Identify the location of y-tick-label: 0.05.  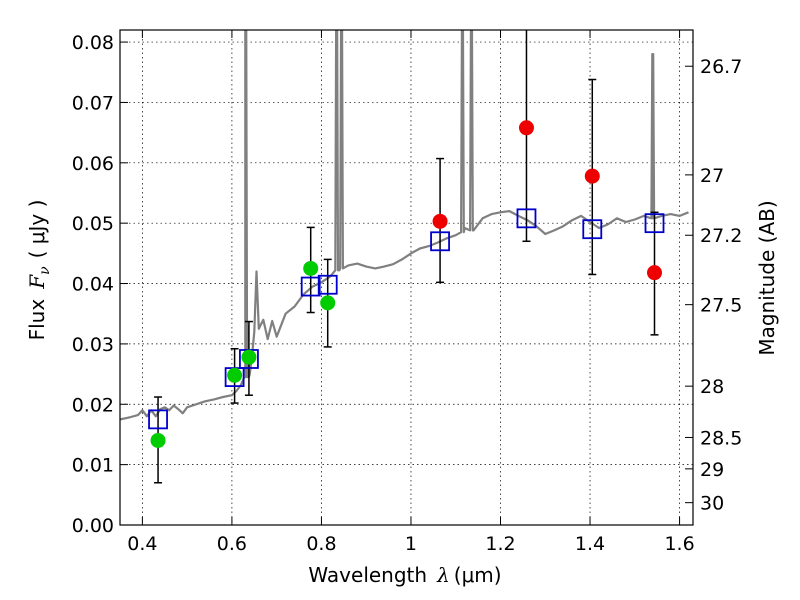
(93, 224).